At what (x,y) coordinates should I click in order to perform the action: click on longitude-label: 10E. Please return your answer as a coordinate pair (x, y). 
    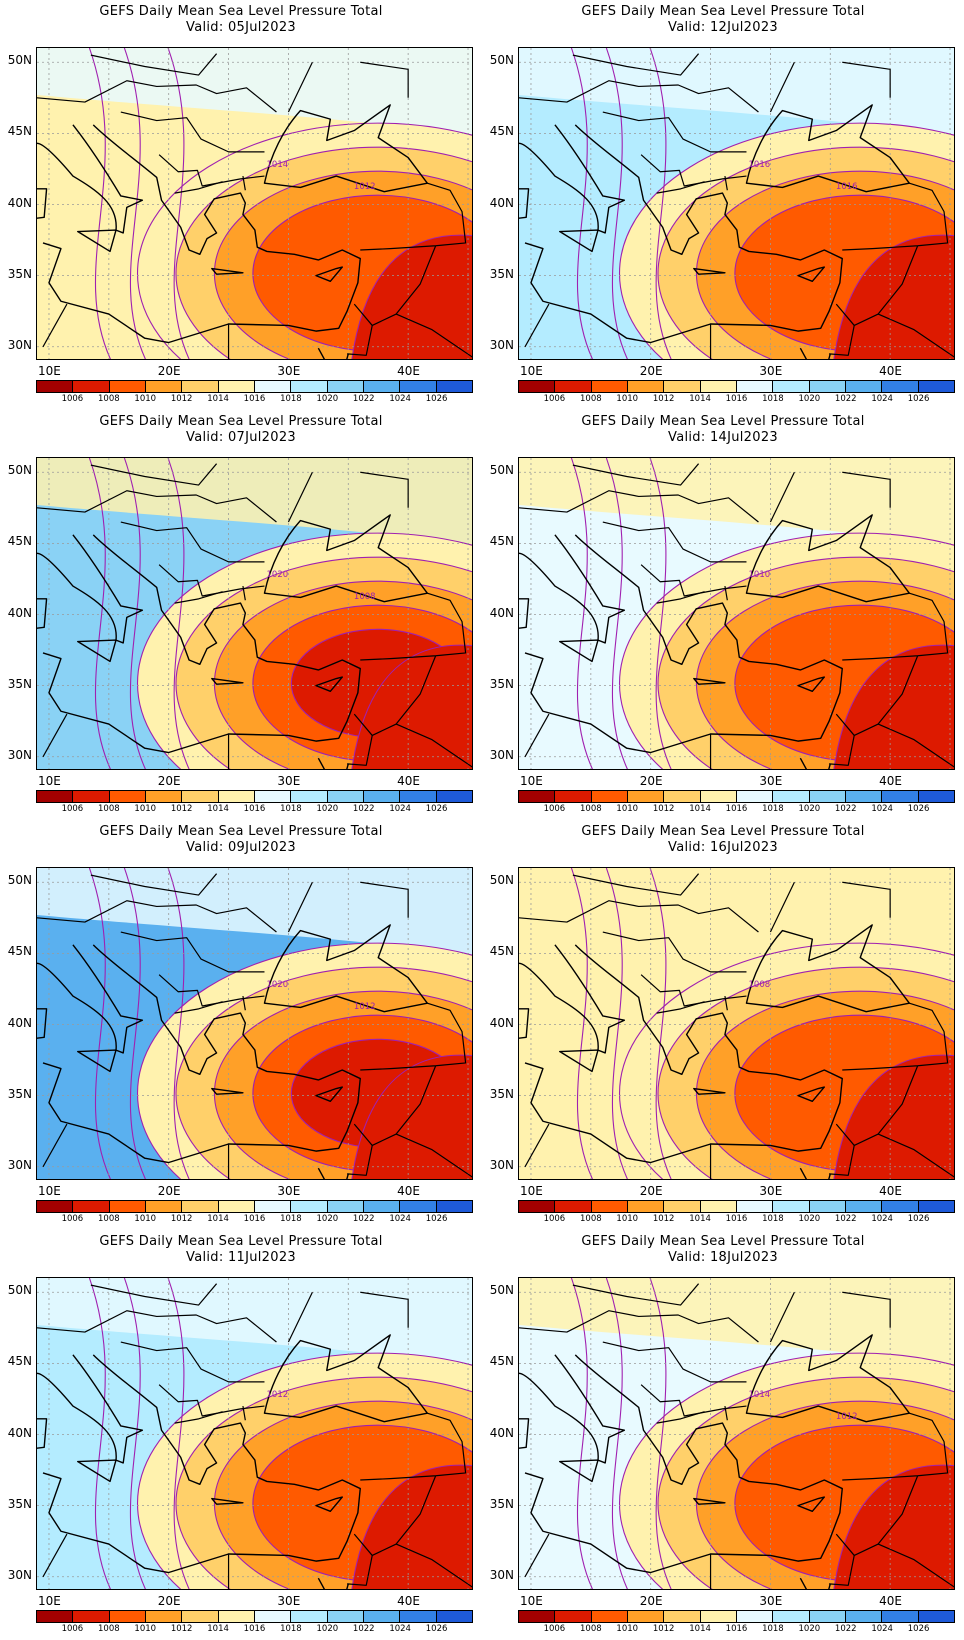
    Looking at the image, I should click on (49, 371).